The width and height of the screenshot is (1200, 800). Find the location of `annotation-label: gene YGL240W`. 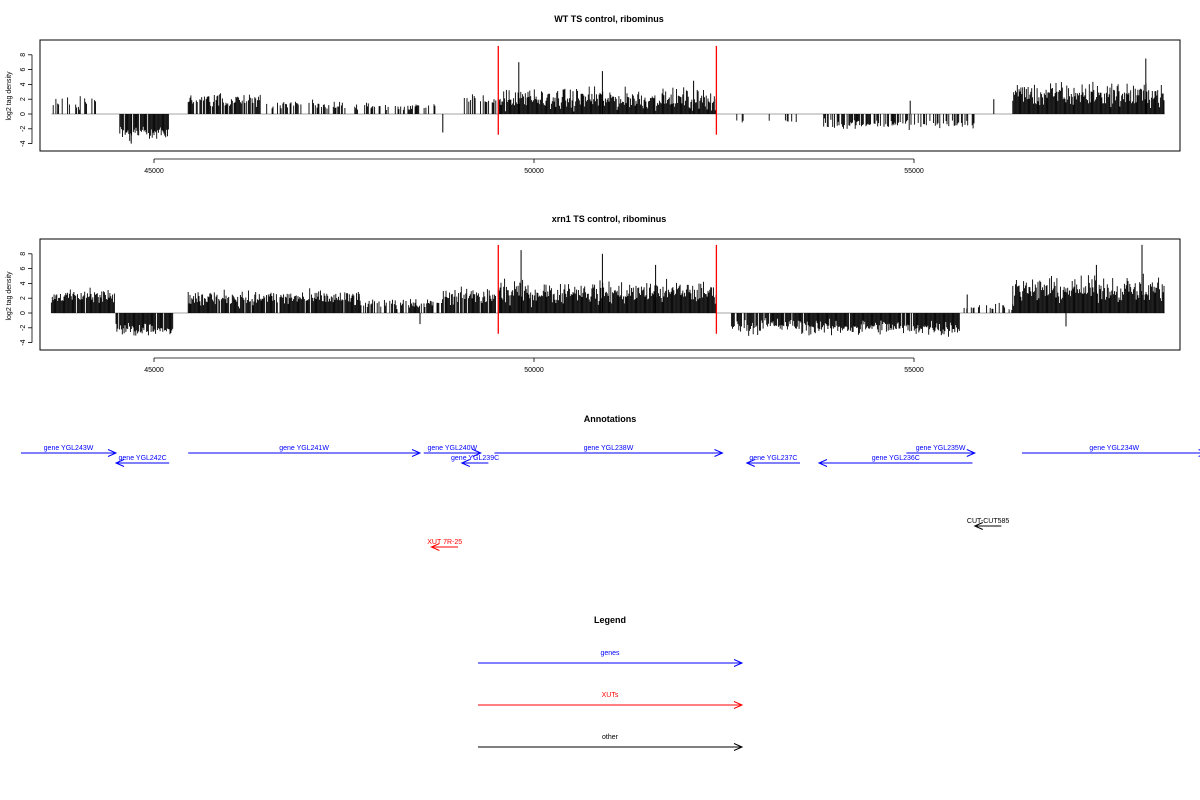

annotation-label: gene YGL240W is located at coordinates (452, 448).